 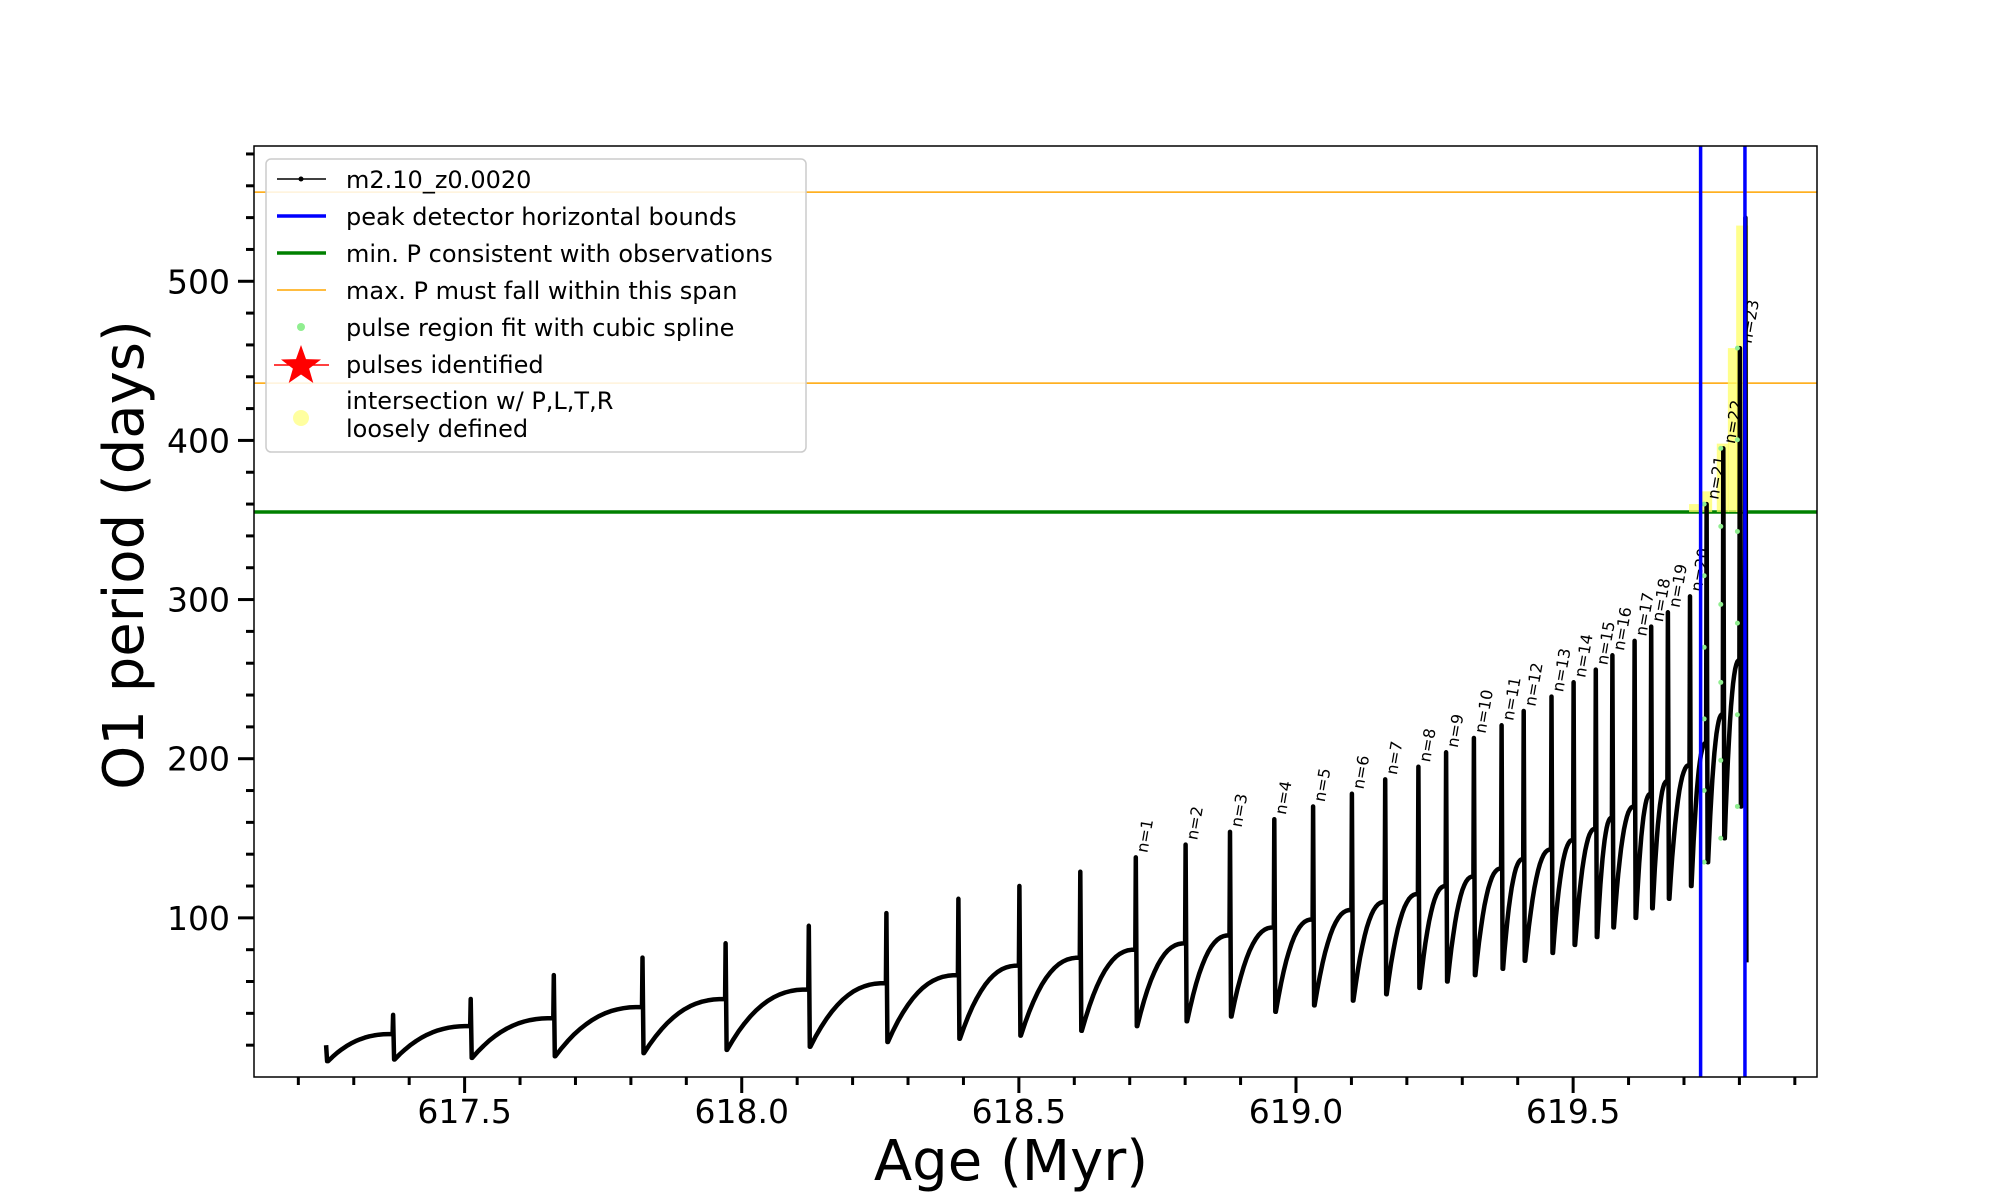 What do you see at coordinates (540, 328) in the screenshot?
I see `legend-label-4: pulse region fit with cubic spline` at bounding box center [540, 328].